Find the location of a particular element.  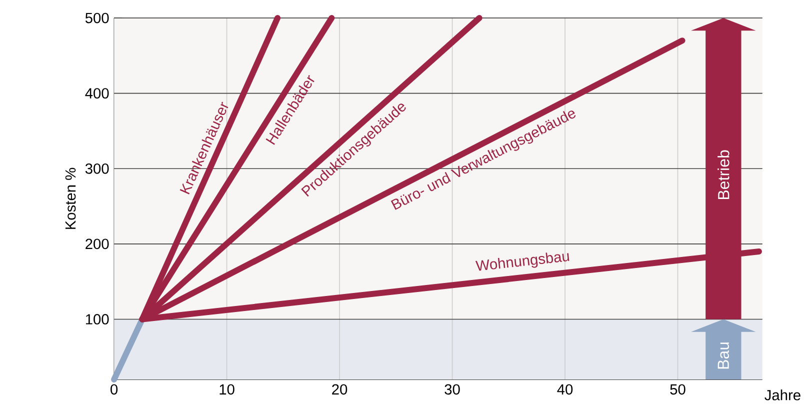

y-tick-label: 100 is located at coordinates (97, 319).